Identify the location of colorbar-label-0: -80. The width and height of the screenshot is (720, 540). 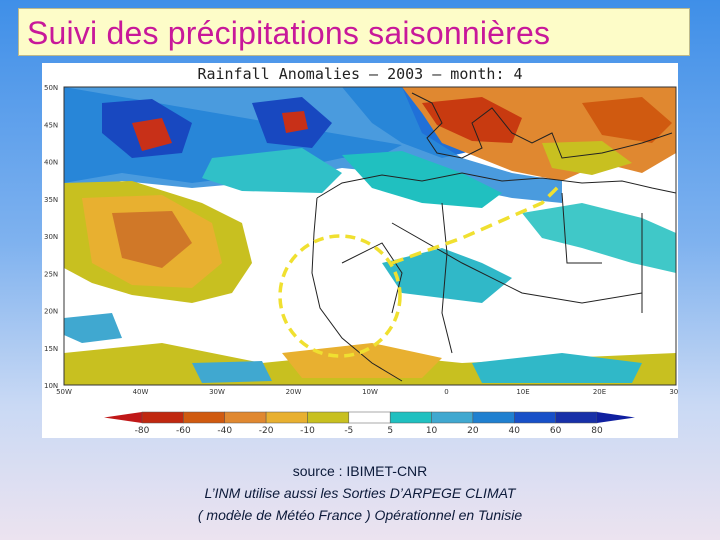
(142, 431).